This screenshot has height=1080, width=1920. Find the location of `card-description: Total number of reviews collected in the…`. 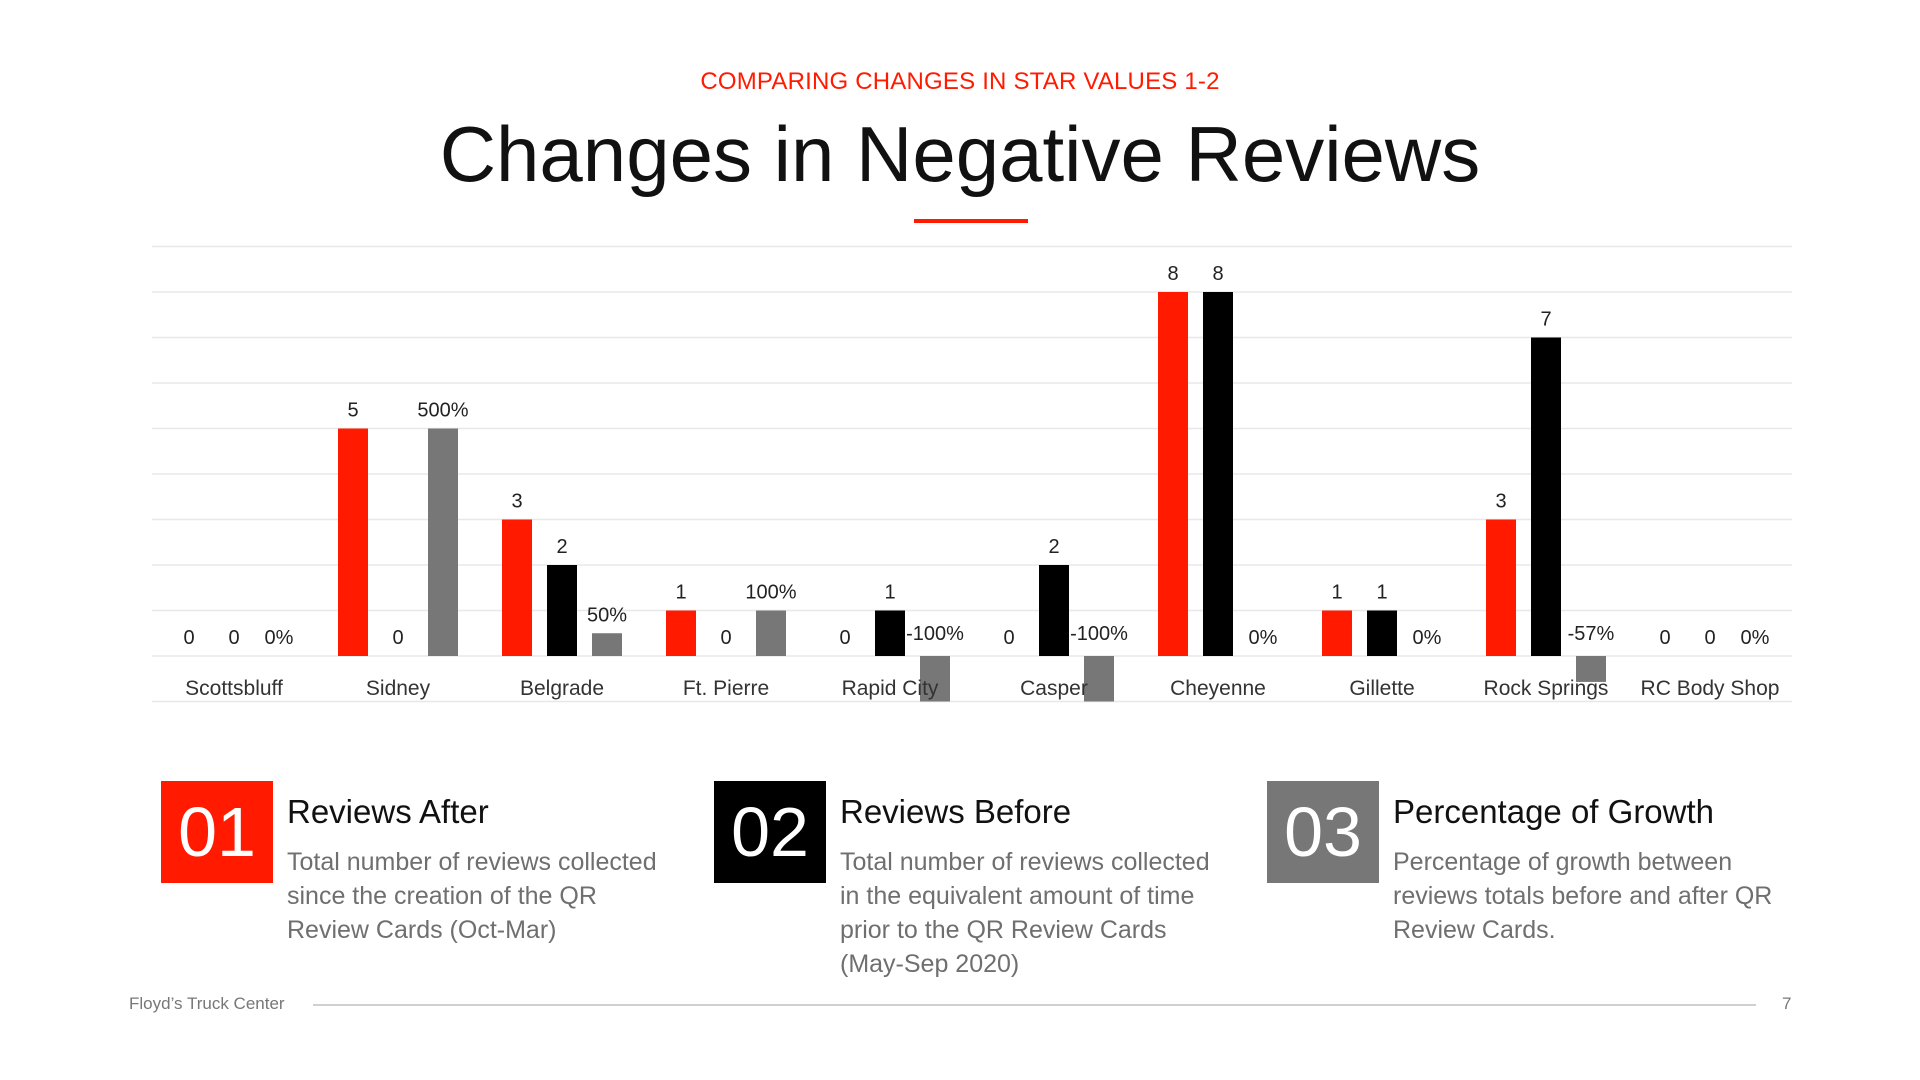

card-description: Total number of reviews collected in the… is located at coordinates (1025, 913).